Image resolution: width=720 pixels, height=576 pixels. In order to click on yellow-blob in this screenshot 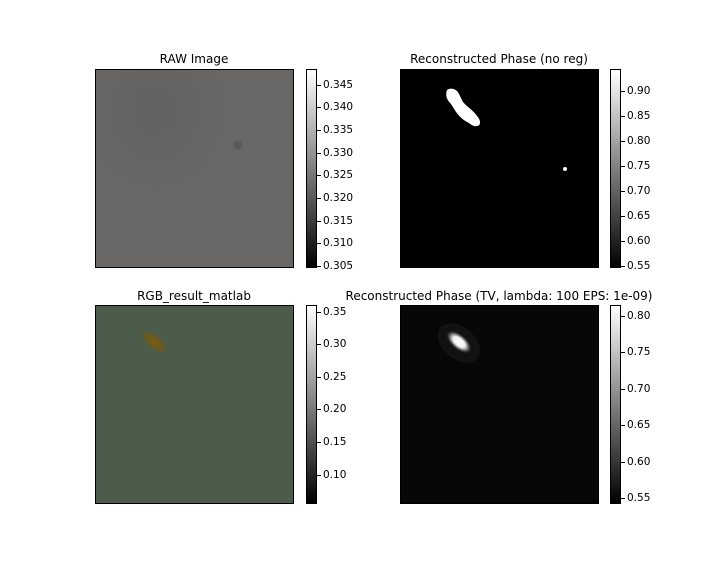, I will do `click(154, 342)`.